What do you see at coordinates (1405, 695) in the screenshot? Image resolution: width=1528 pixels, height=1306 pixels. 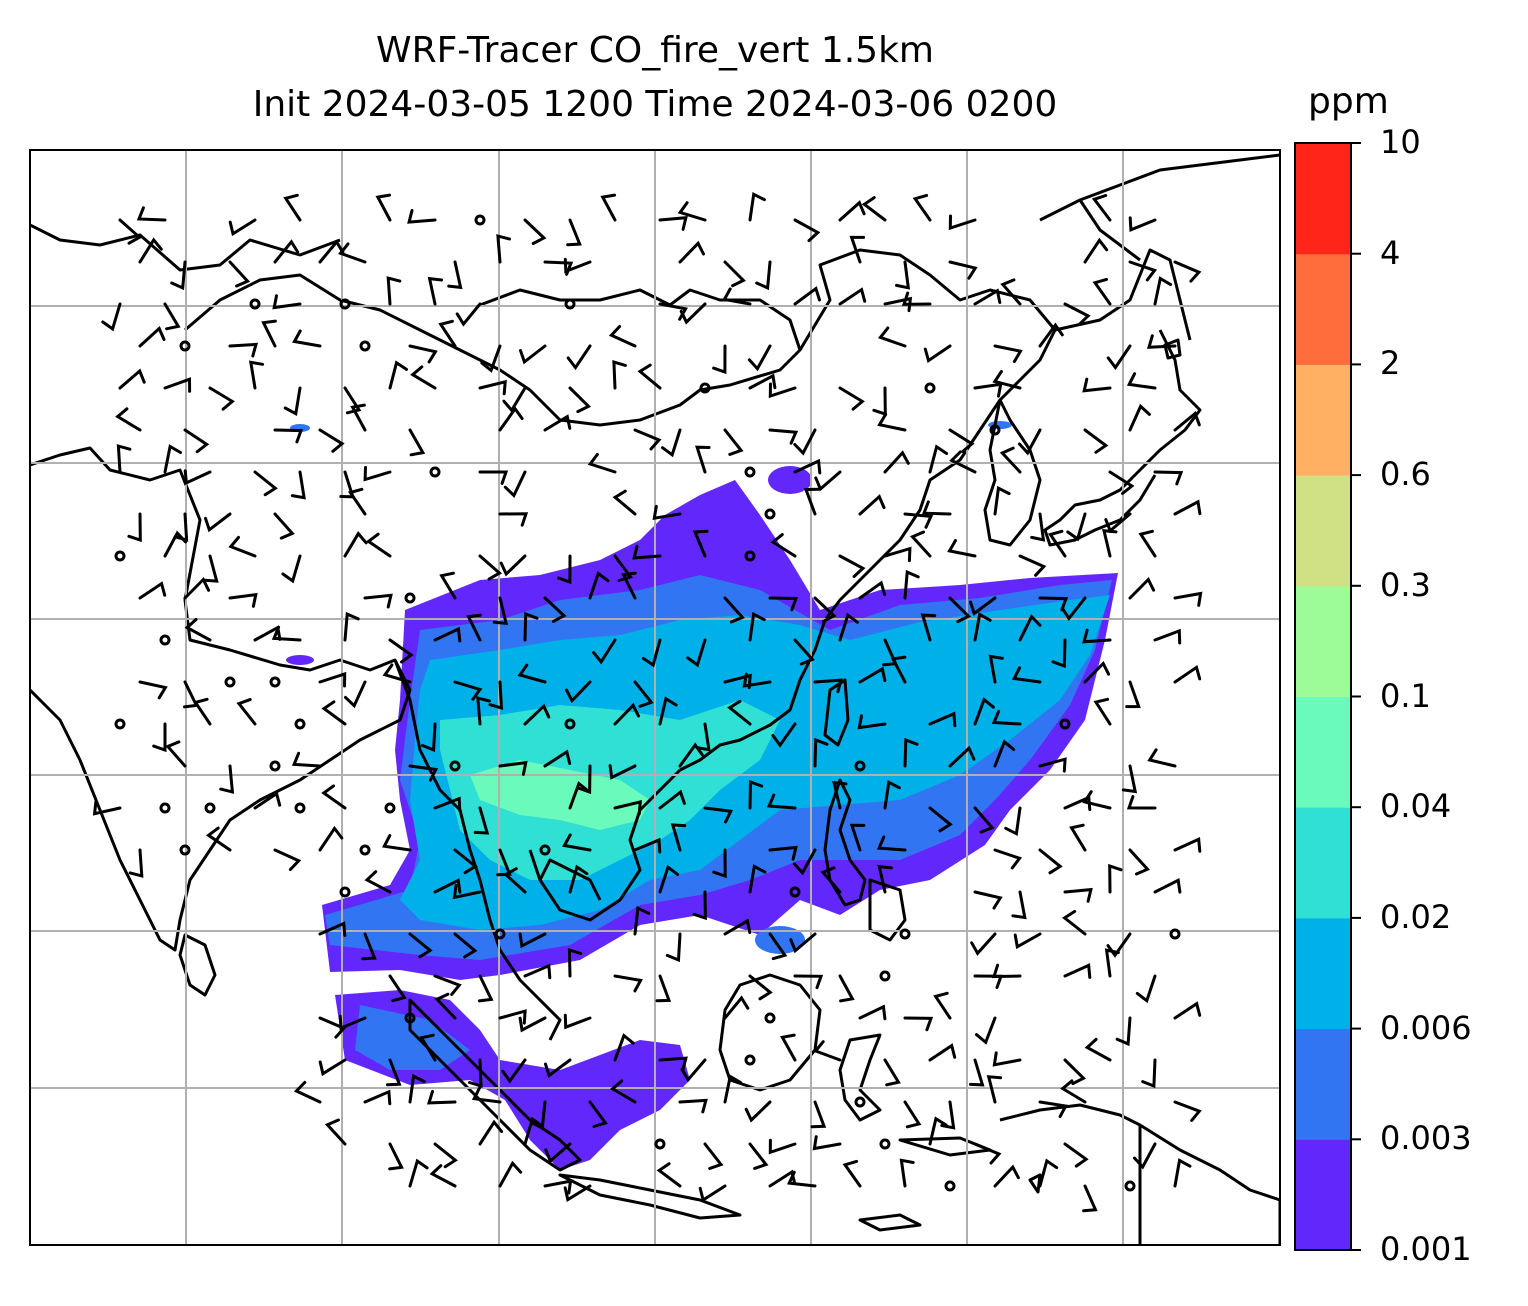 I see `colorbar-tick-label: 0.1` at bounding box center [1405, 695].